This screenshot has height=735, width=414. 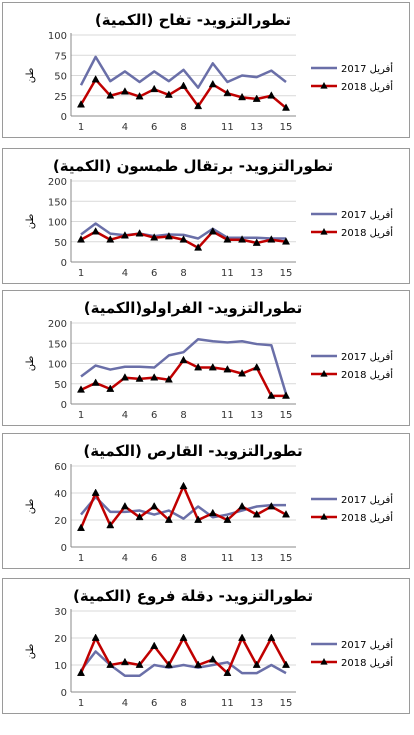 I want to click on chart-title: تطورالتزويد- برتقال طمسون (الكمية), so click(x=193, y=166).